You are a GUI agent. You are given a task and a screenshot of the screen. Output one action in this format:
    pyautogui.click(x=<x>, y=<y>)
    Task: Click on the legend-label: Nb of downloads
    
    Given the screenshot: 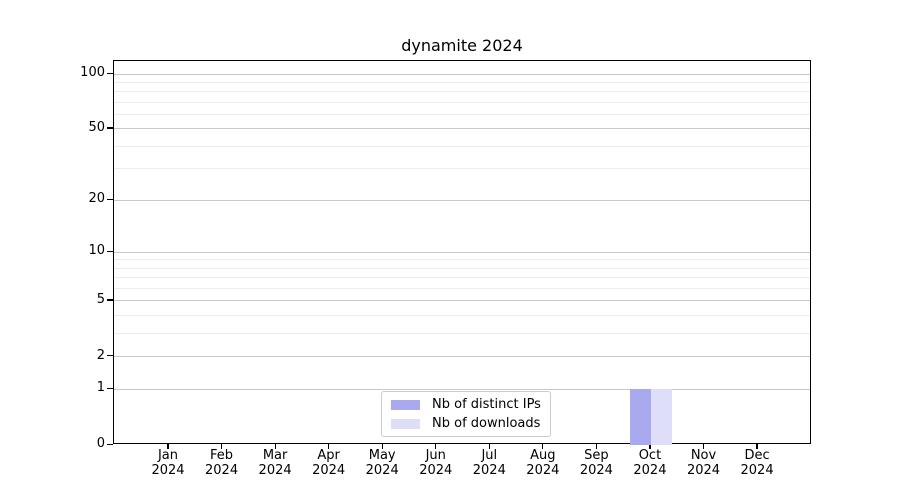 What is the action you would take?
    pyautogui.click(x=486, y=423)
    